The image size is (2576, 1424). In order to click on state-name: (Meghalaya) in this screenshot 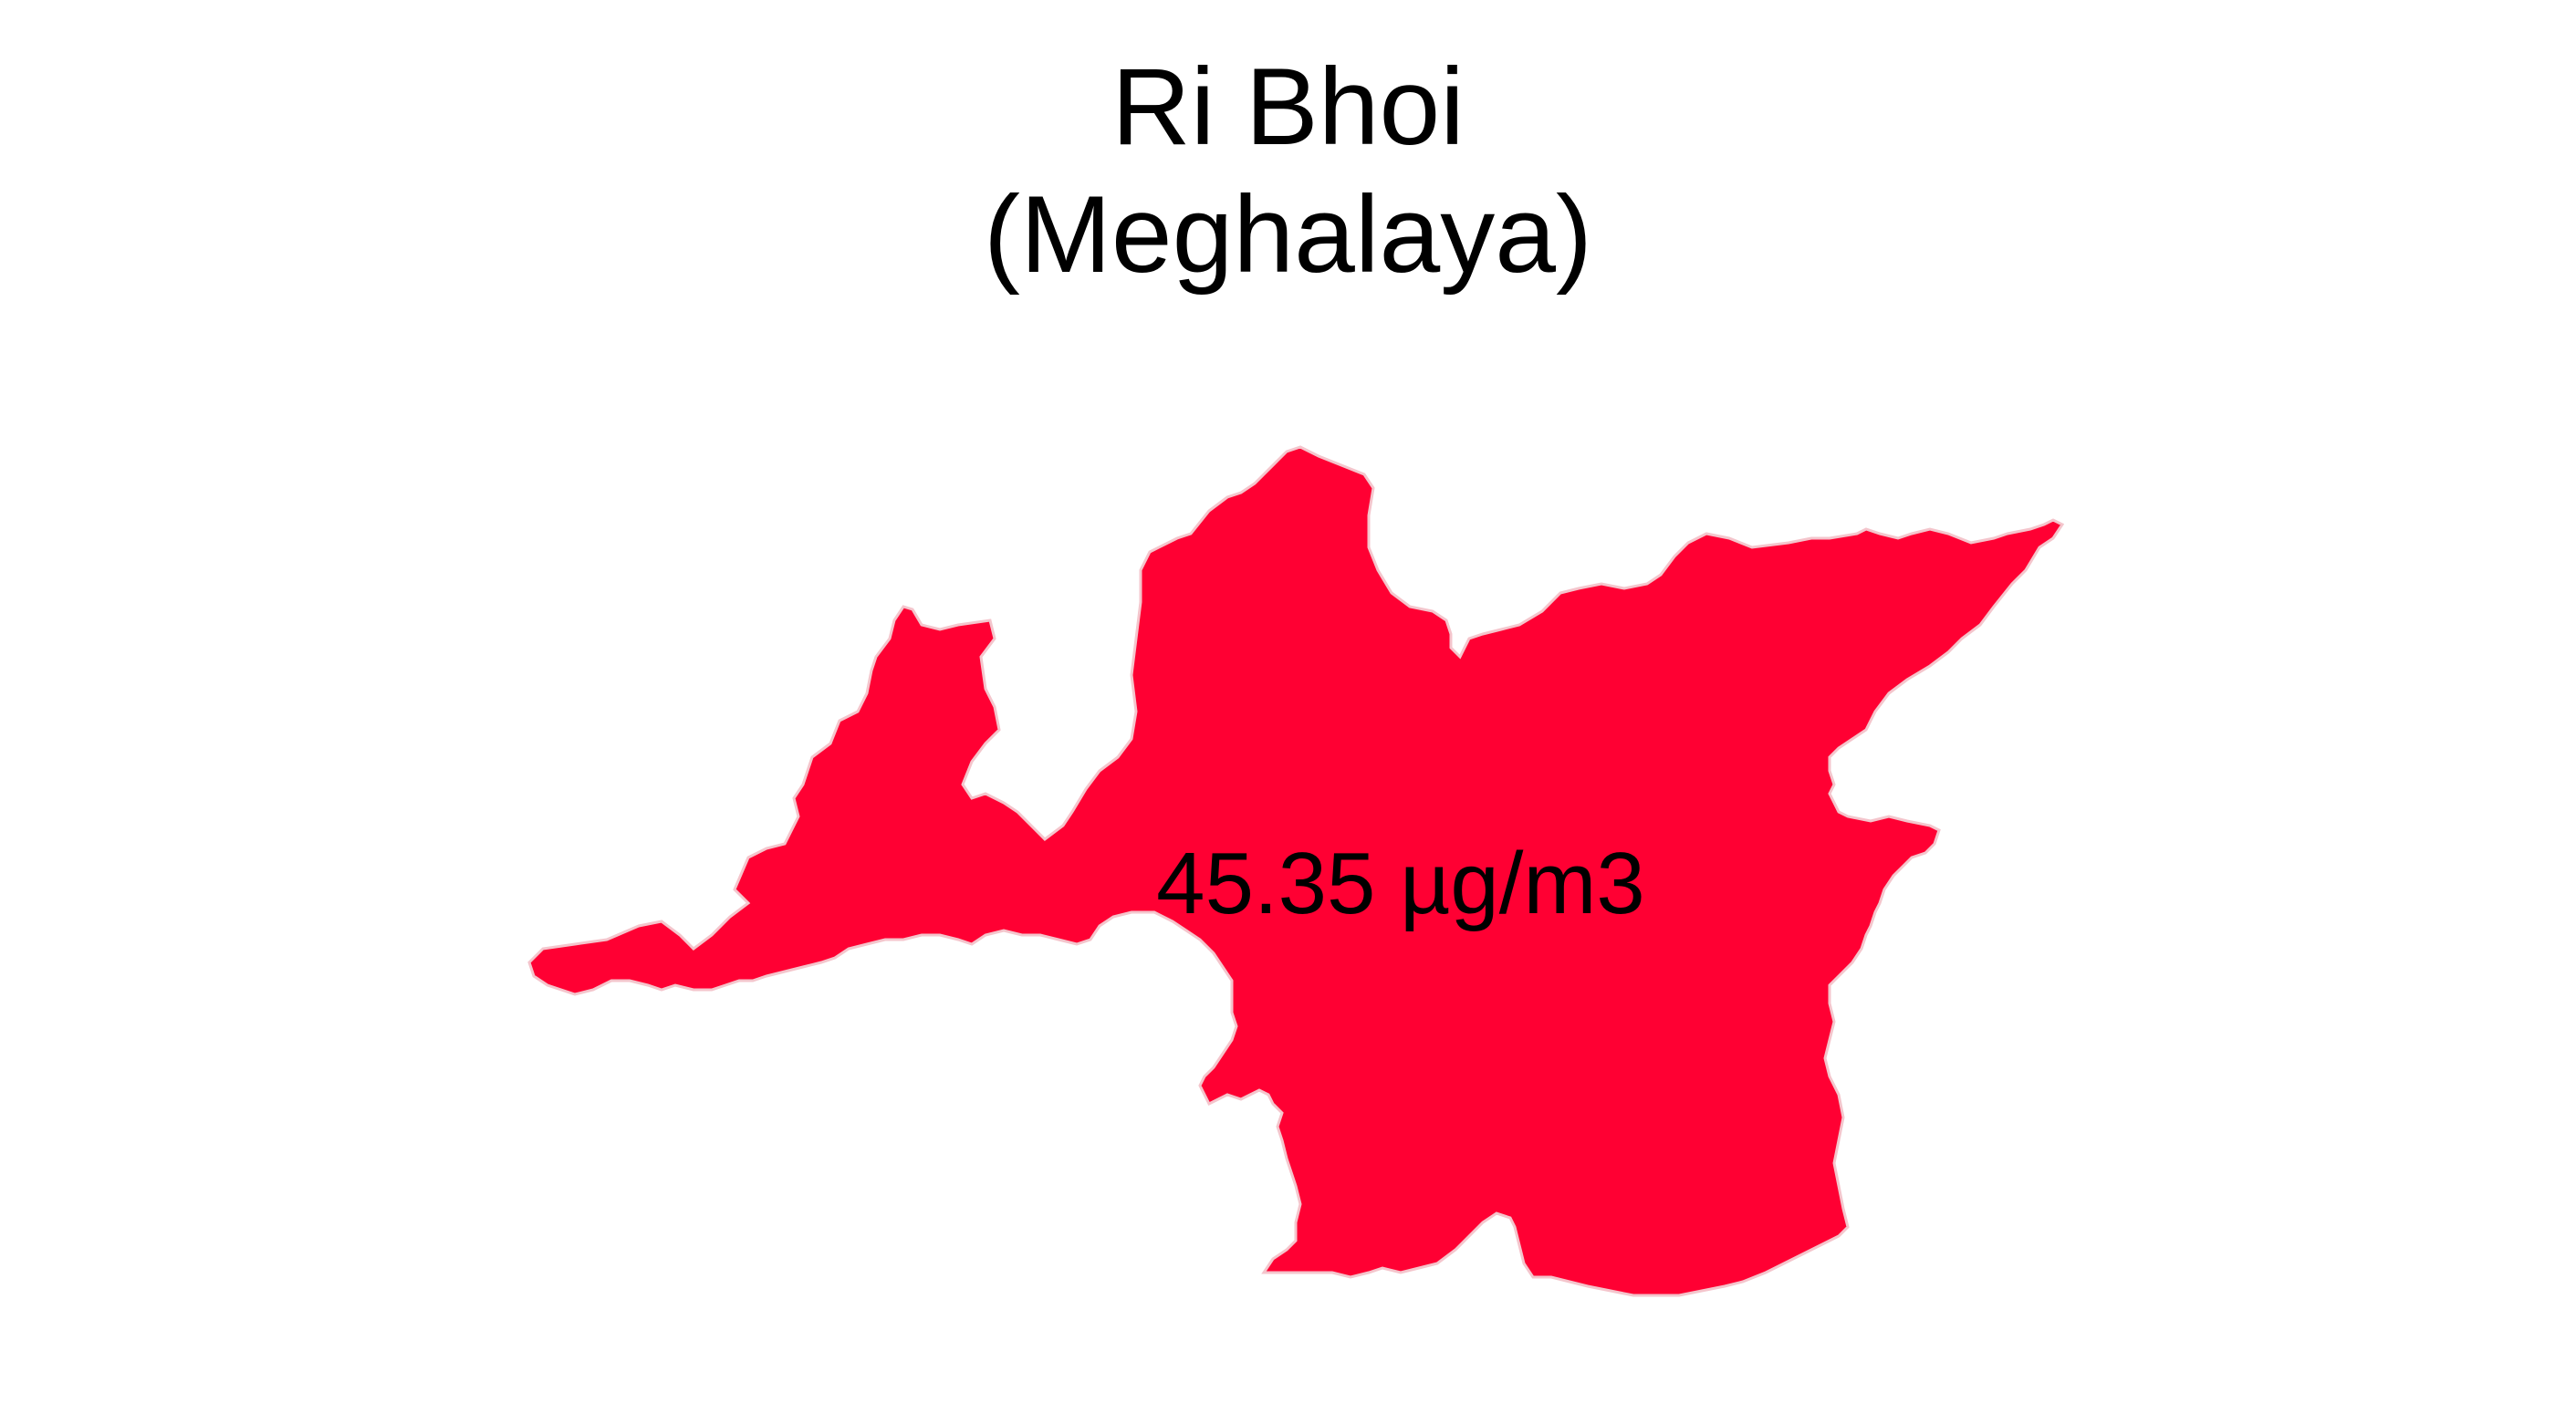, I will do `click(1288, 235)`.